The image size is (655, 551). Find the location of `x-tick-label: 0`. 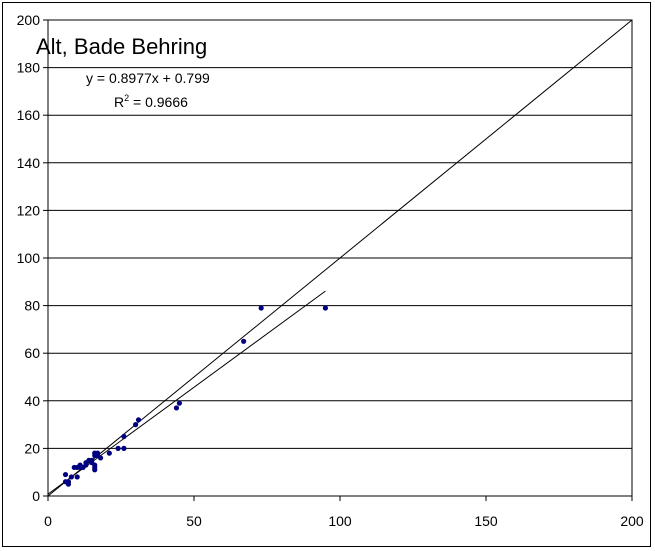

x-tick-label: 0 is located at coordinates (48, 521).